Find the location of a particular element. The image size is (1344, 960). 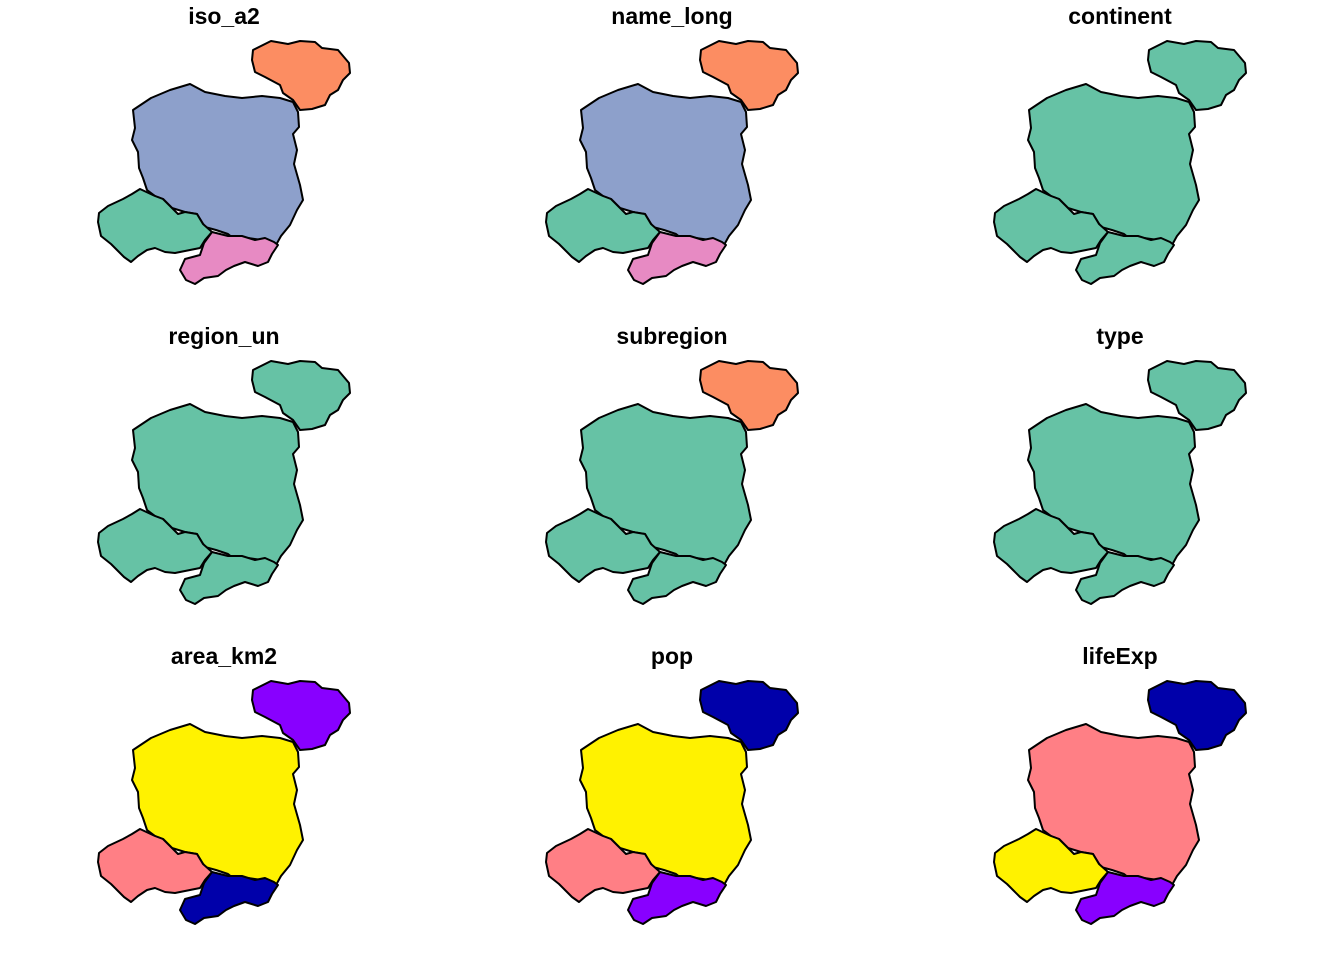

map-panel-type: type is located at coordinates (1120, 480).